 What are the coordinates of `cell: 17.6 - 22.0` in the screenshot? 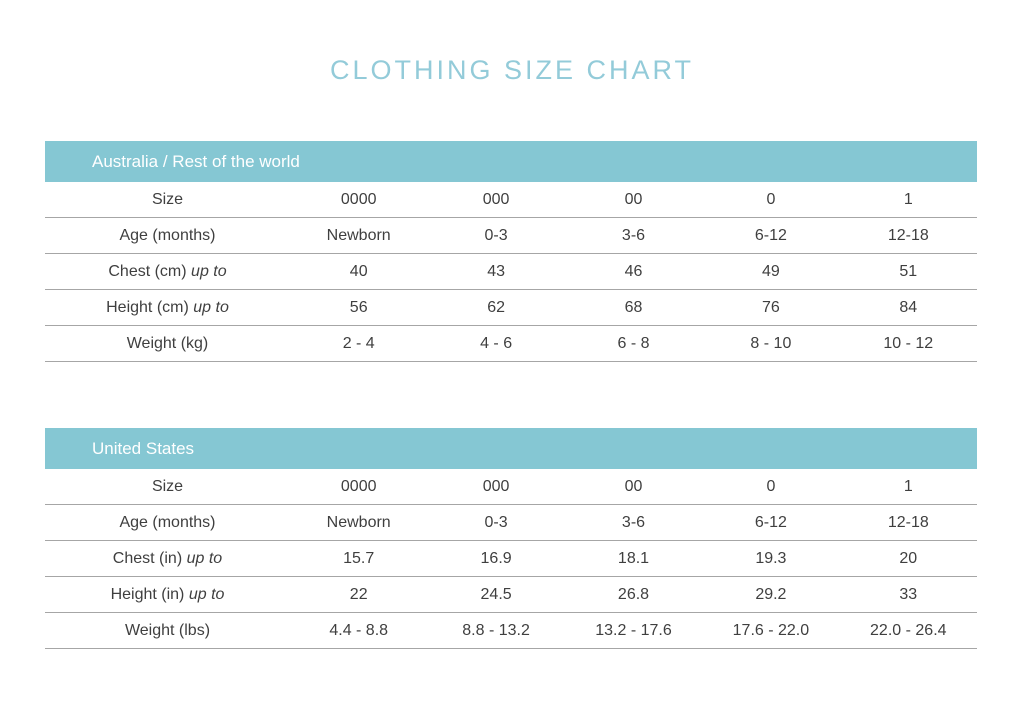 It's located at (771, 630).